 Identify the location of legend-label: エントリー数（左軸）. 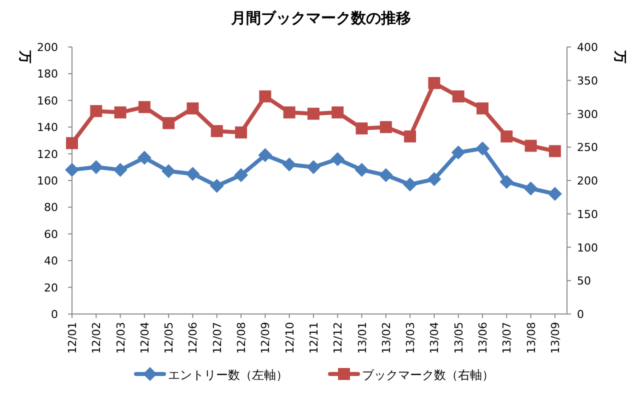
(228, 375).